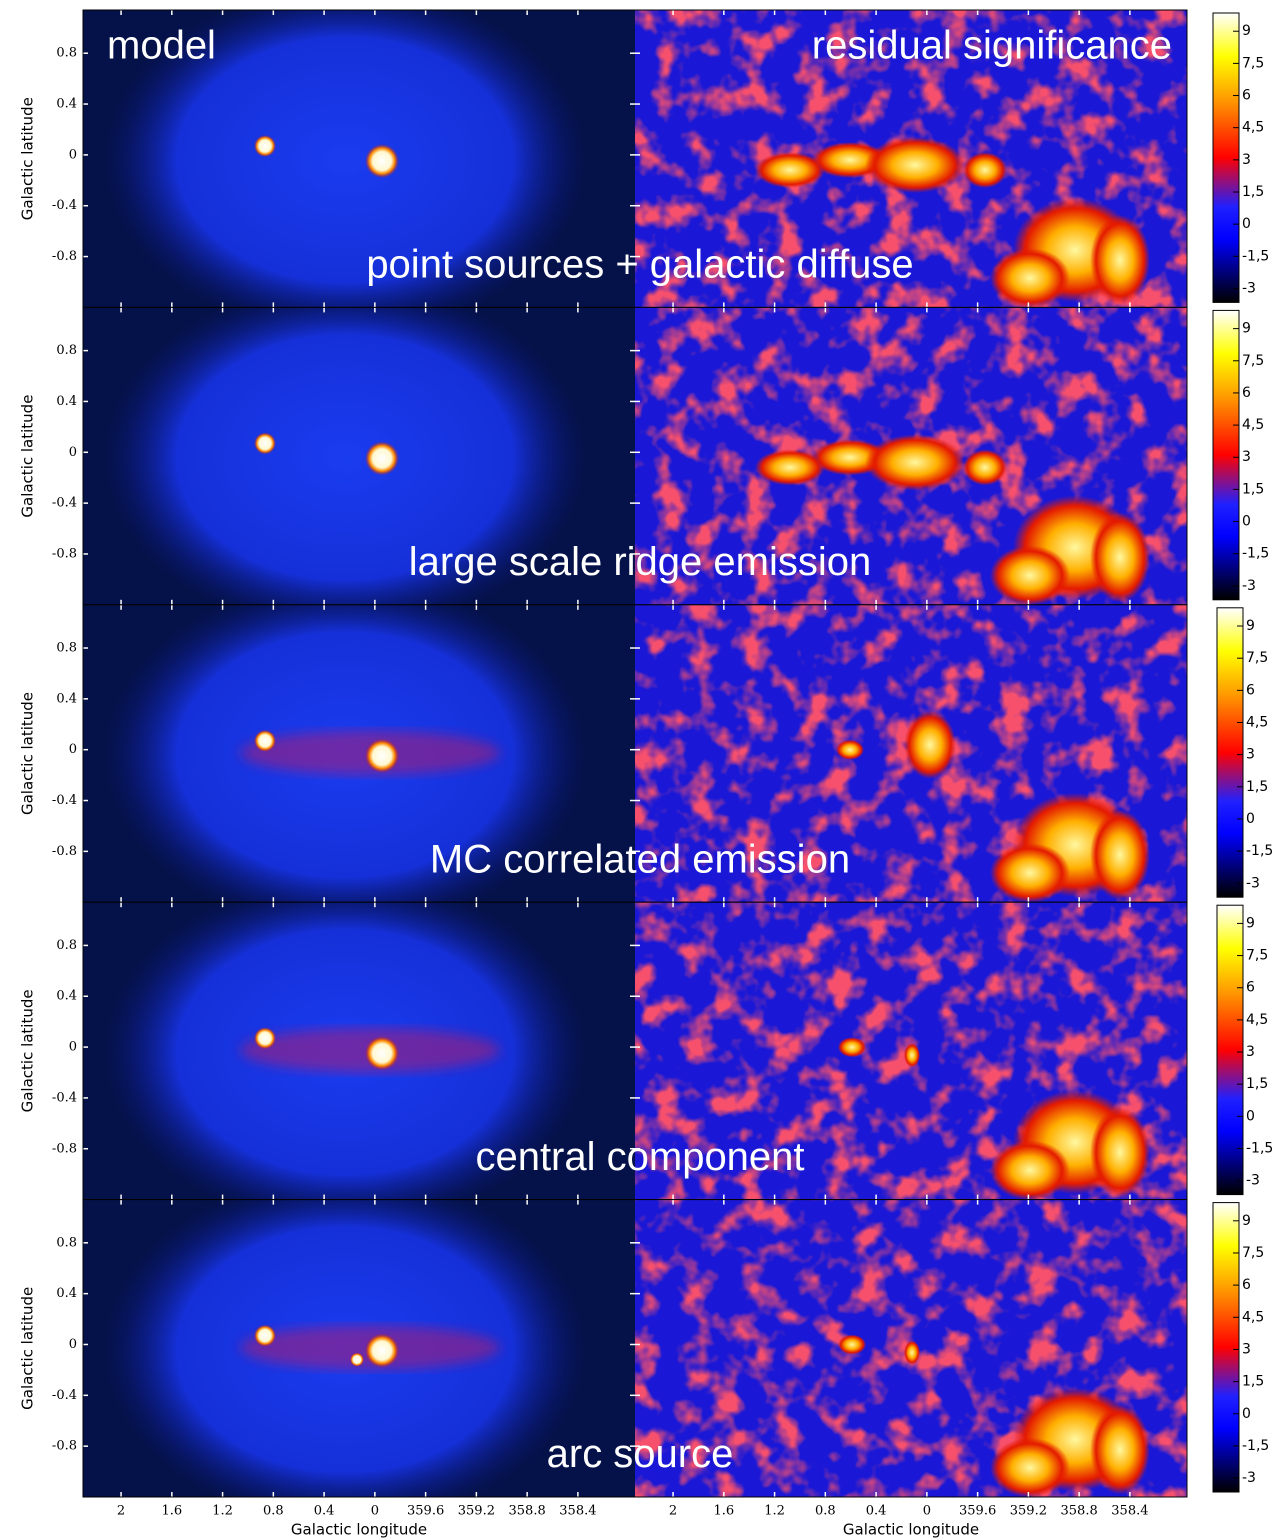 This screenshot has width=1278, height=1539. I want to click on x-tick-label: 359.6, so click(977, 1511).